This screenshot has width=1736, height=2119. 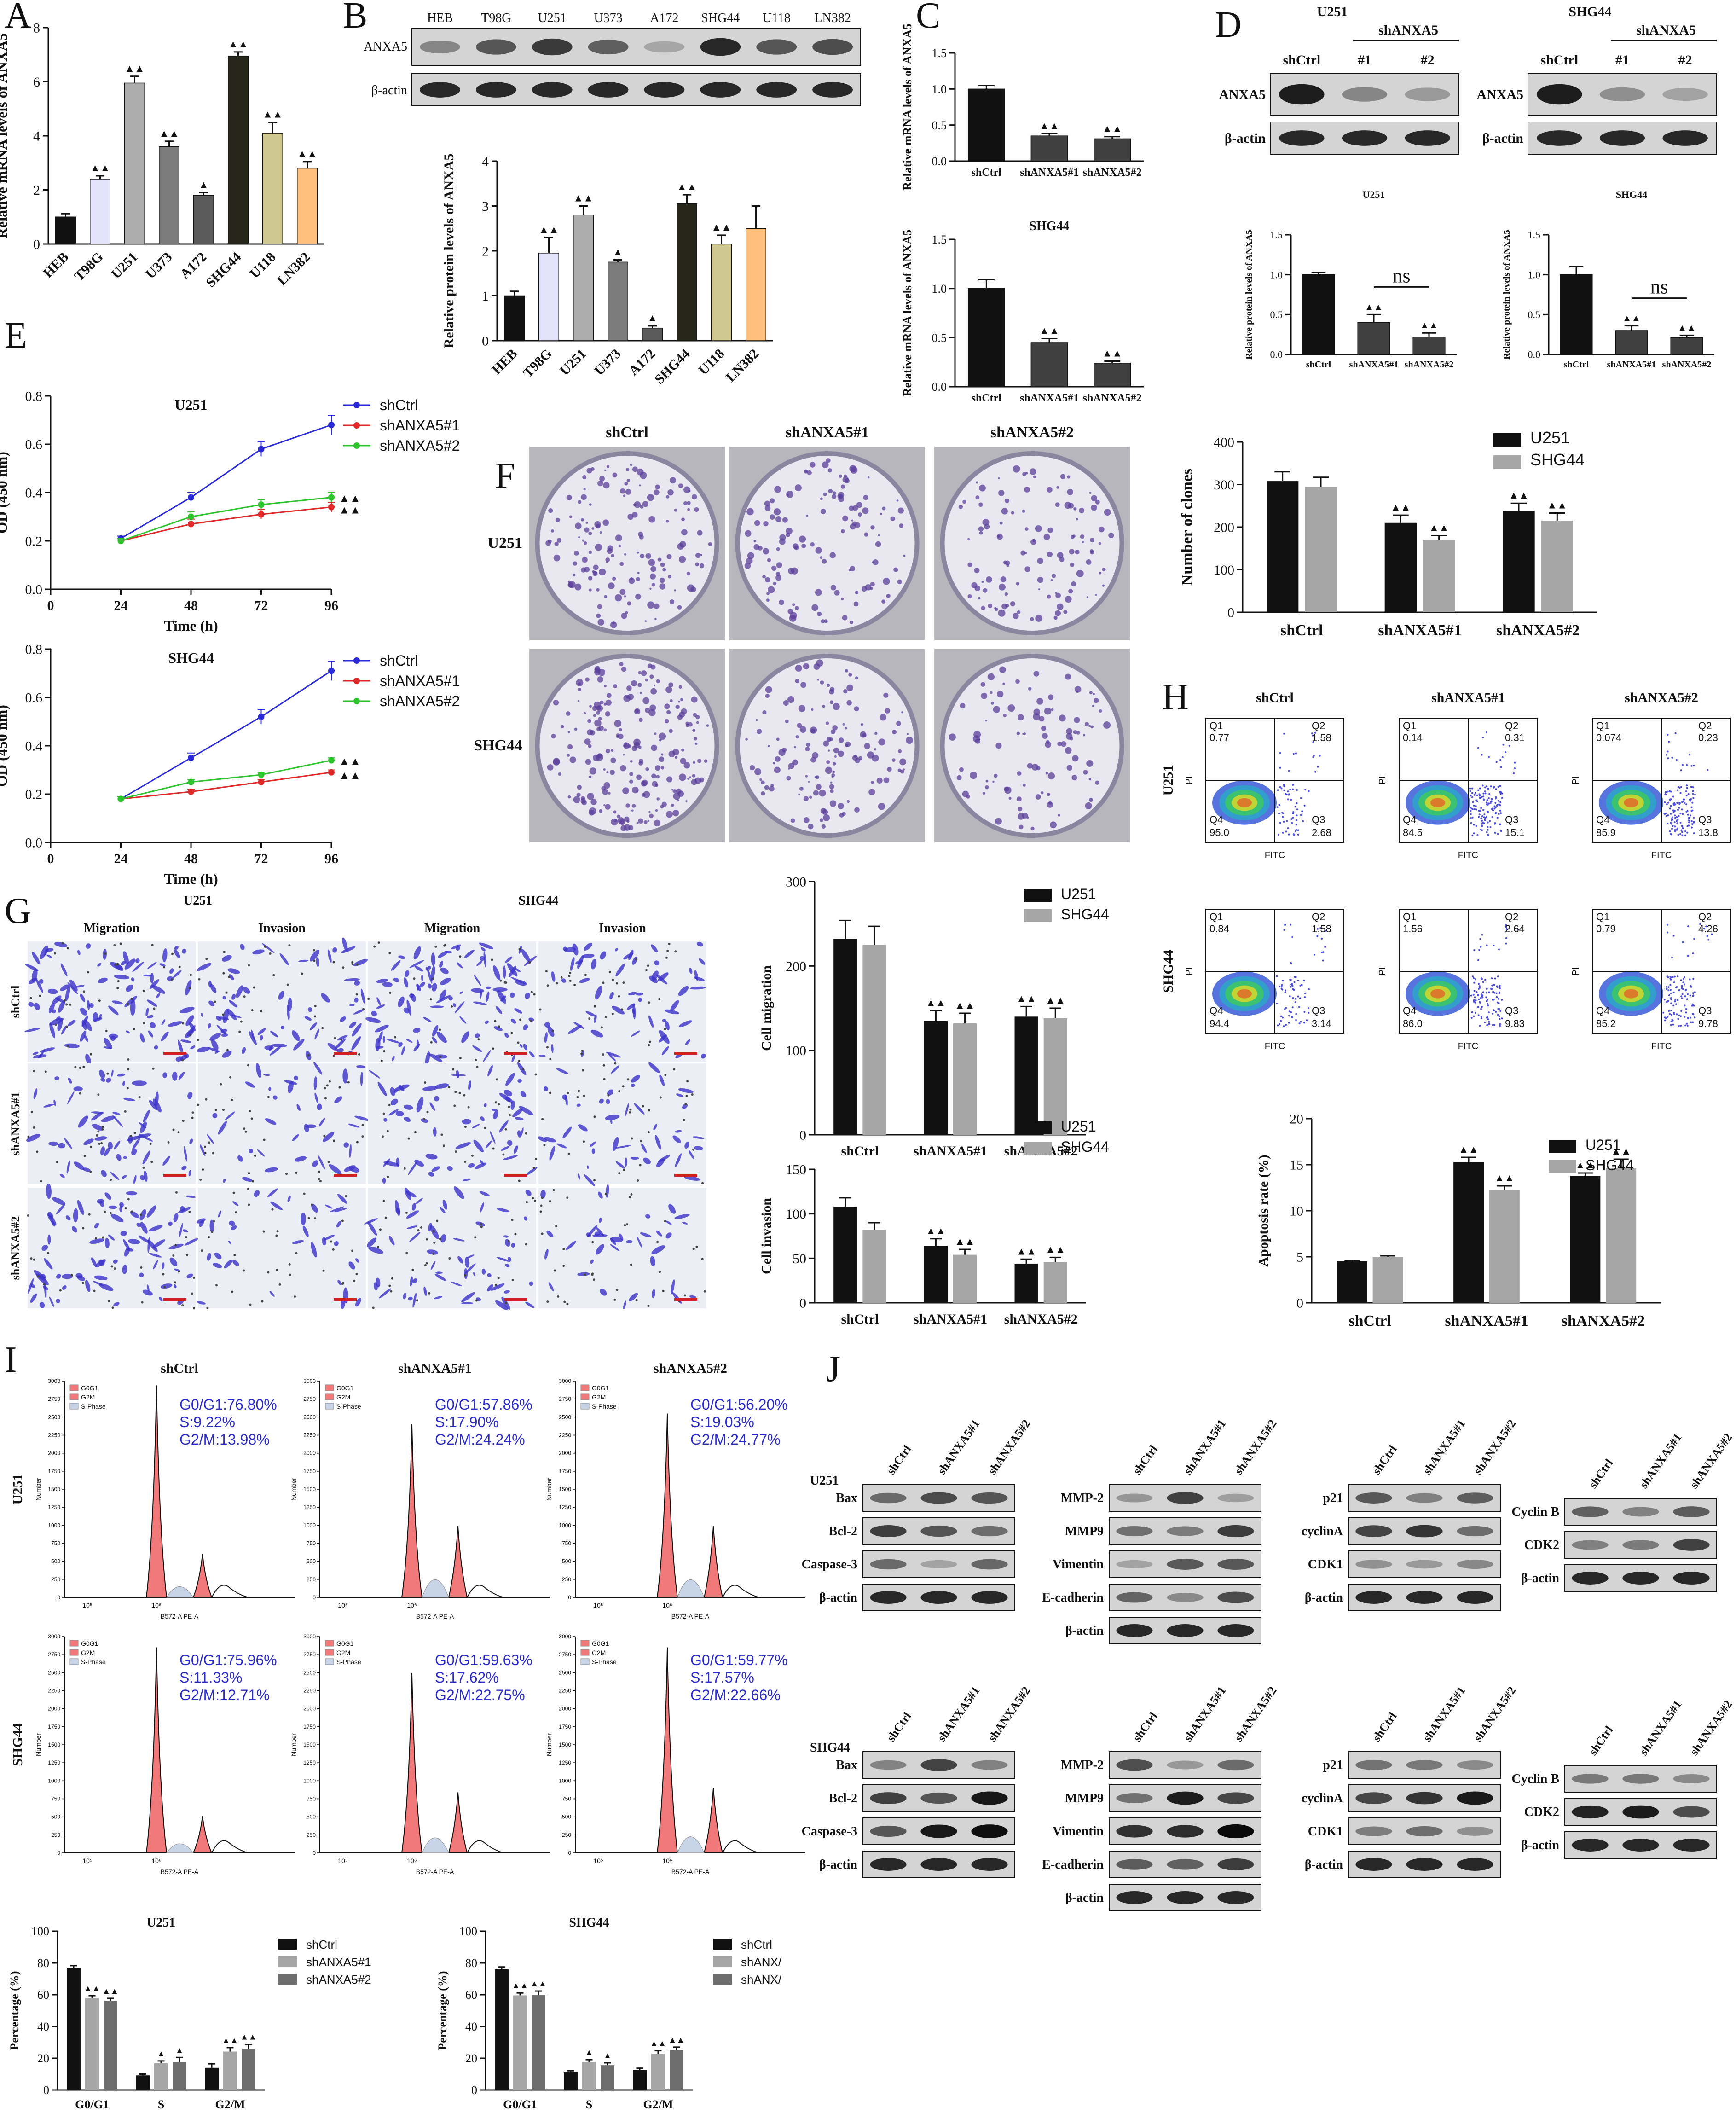 What do you see at coordinates (227, 786) in the screenshot?
I see `series-line` at bounding box center [227, 786].